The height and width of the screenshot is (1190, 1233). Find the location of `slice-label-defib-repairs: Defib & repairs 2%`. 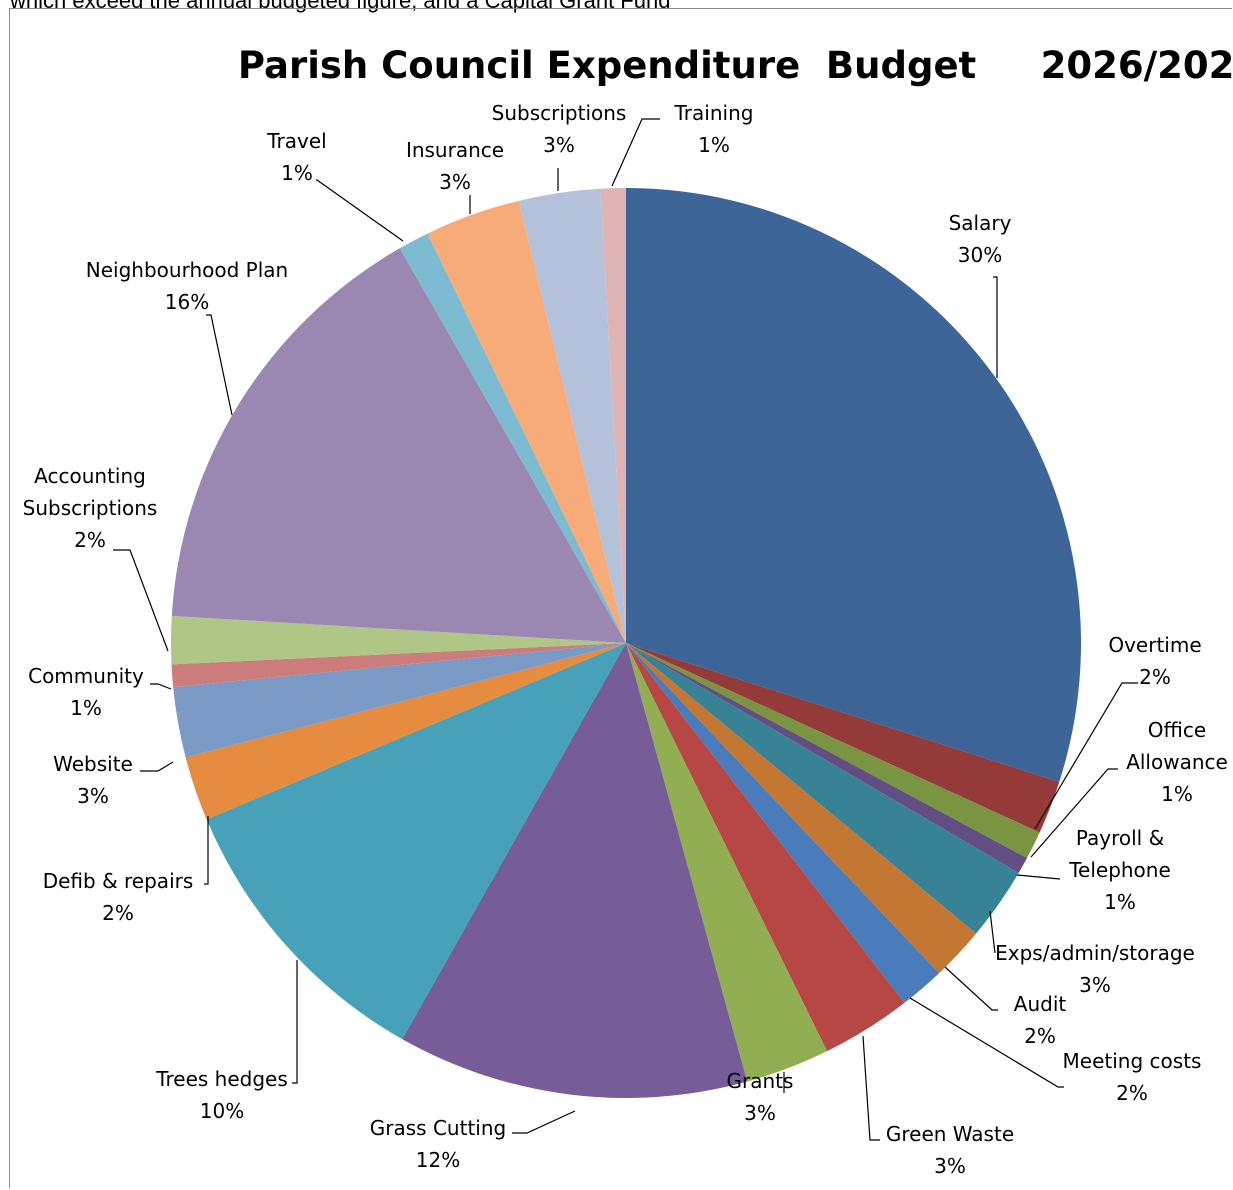

slice-label-defib-repairs: Defib & repairs 2% is located at coordinates (118, 897).